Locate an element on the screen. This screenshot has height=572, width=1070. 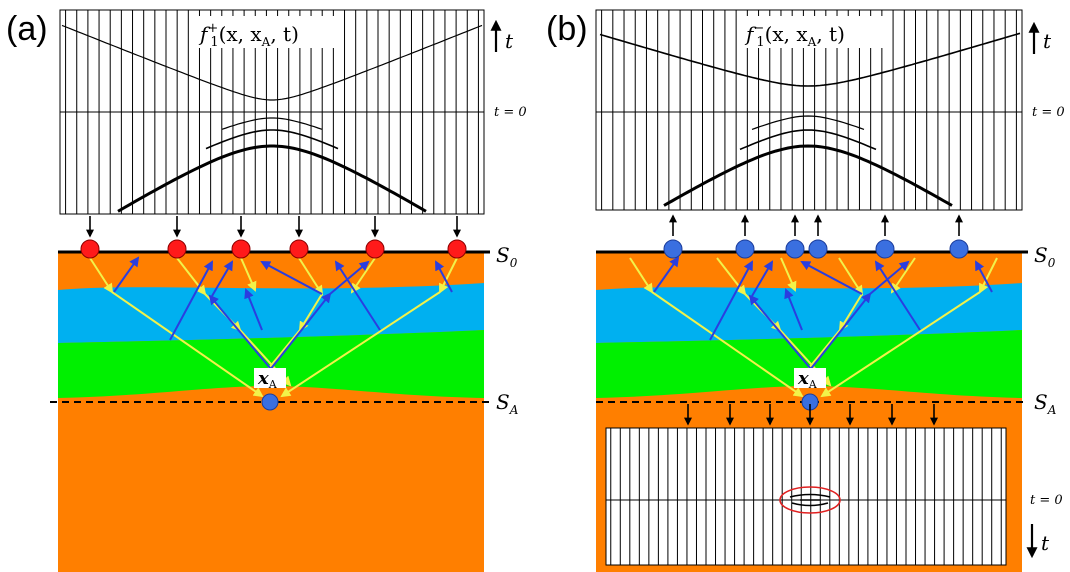
panel-b-time-axis-label: t is located at coordinates (1047, 41).